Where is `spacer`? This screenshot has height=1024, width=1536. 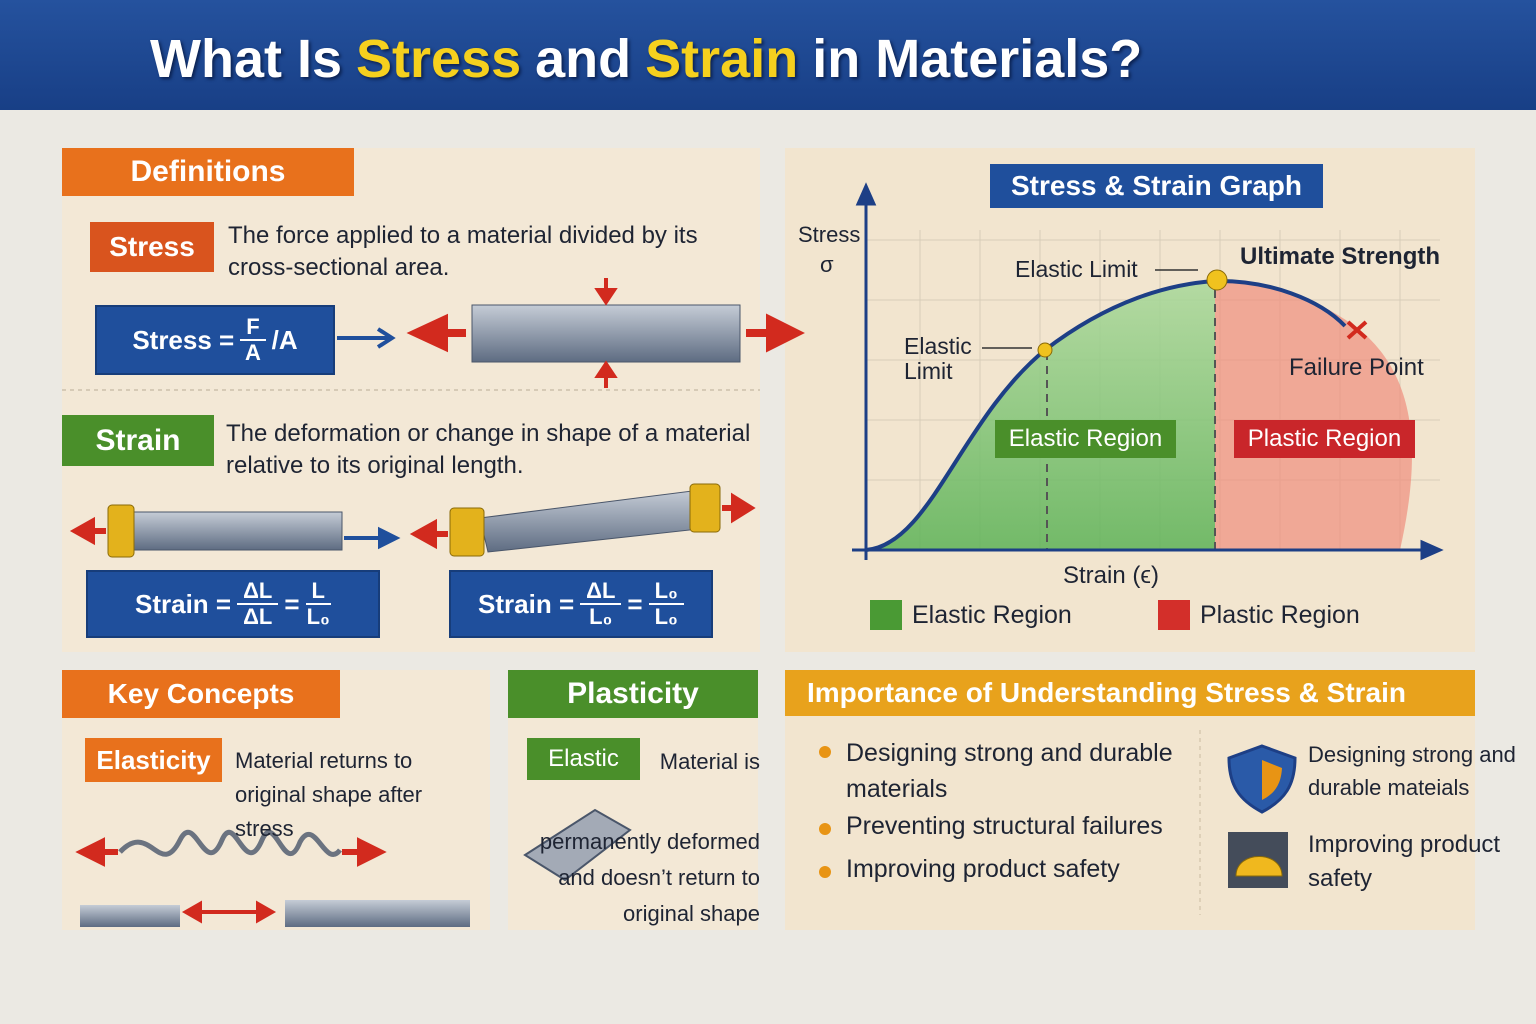
spacer is located at coordinates (585, 784).